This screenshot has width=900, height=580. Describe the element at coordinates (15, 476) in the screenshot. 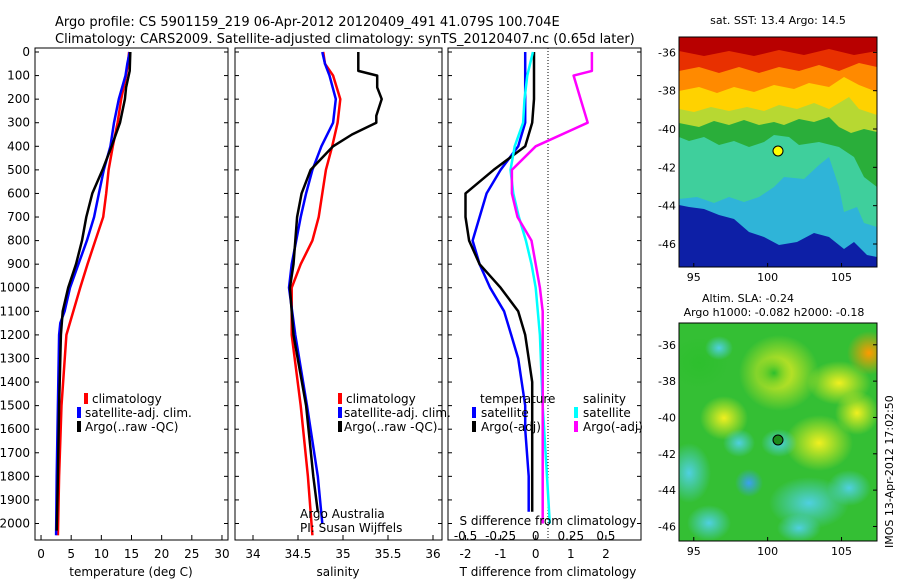

I see `depth-tick-label: 1800` at that location.